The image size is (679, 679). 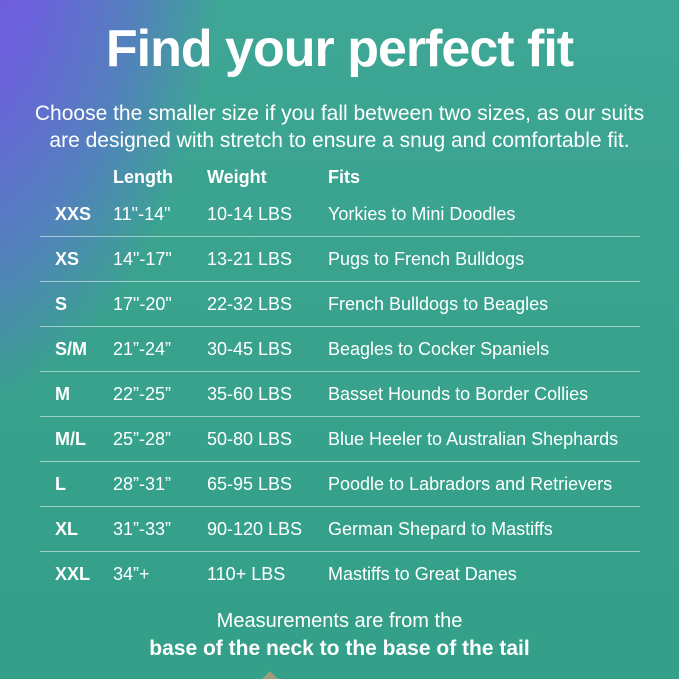 I want to click on fits-value: German Shepard to Mastiffs, so click(x=440, y=528).